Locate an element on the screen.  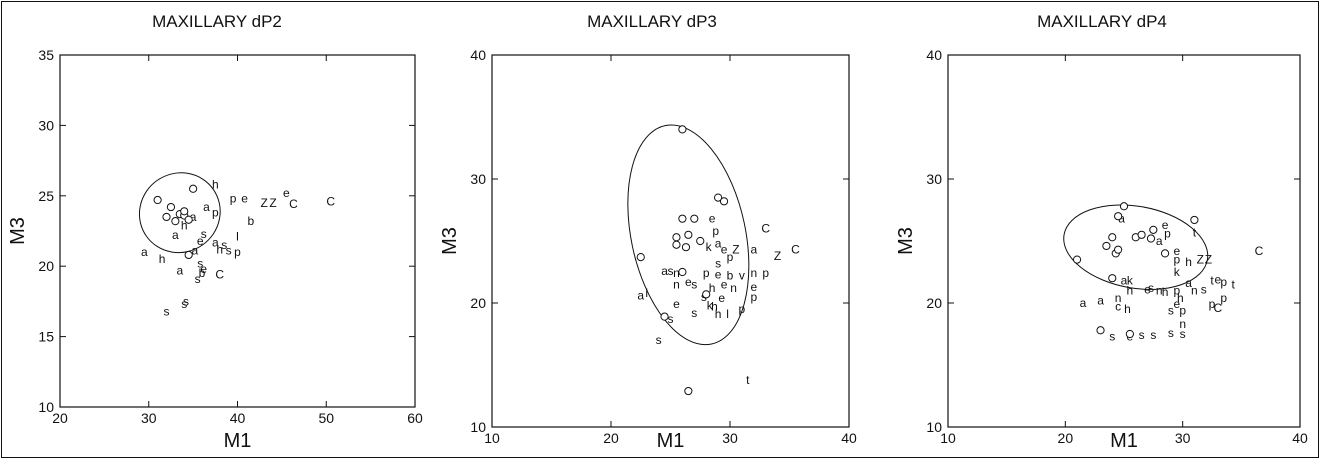
panel-title: MAXILLARY dP4 is located at coordinates (1102, 21).